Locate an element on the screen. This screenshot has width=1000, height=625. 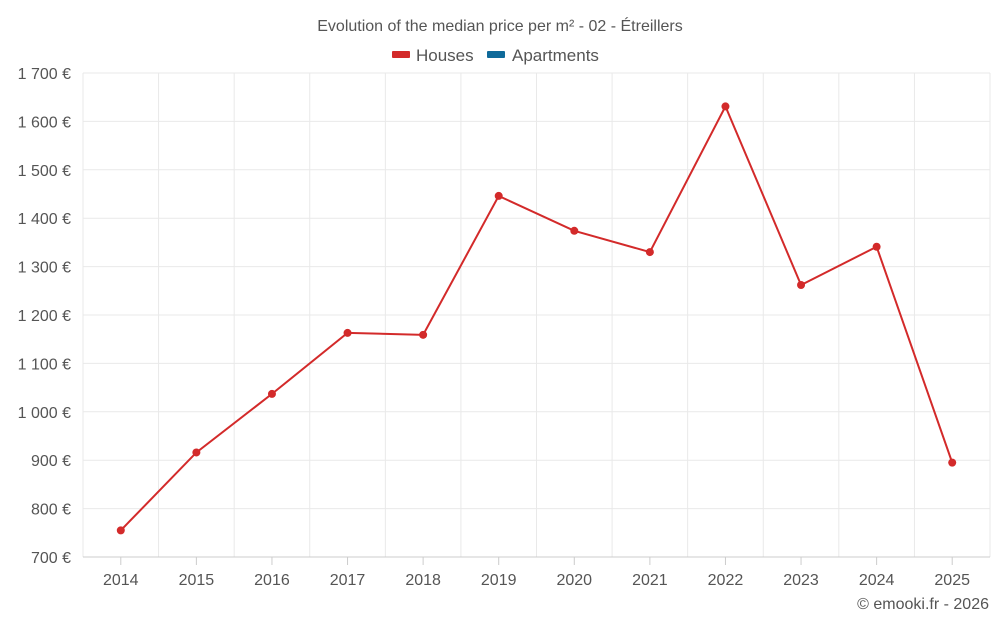
legend: Houses Apartments is located at coordinates (495, 55).